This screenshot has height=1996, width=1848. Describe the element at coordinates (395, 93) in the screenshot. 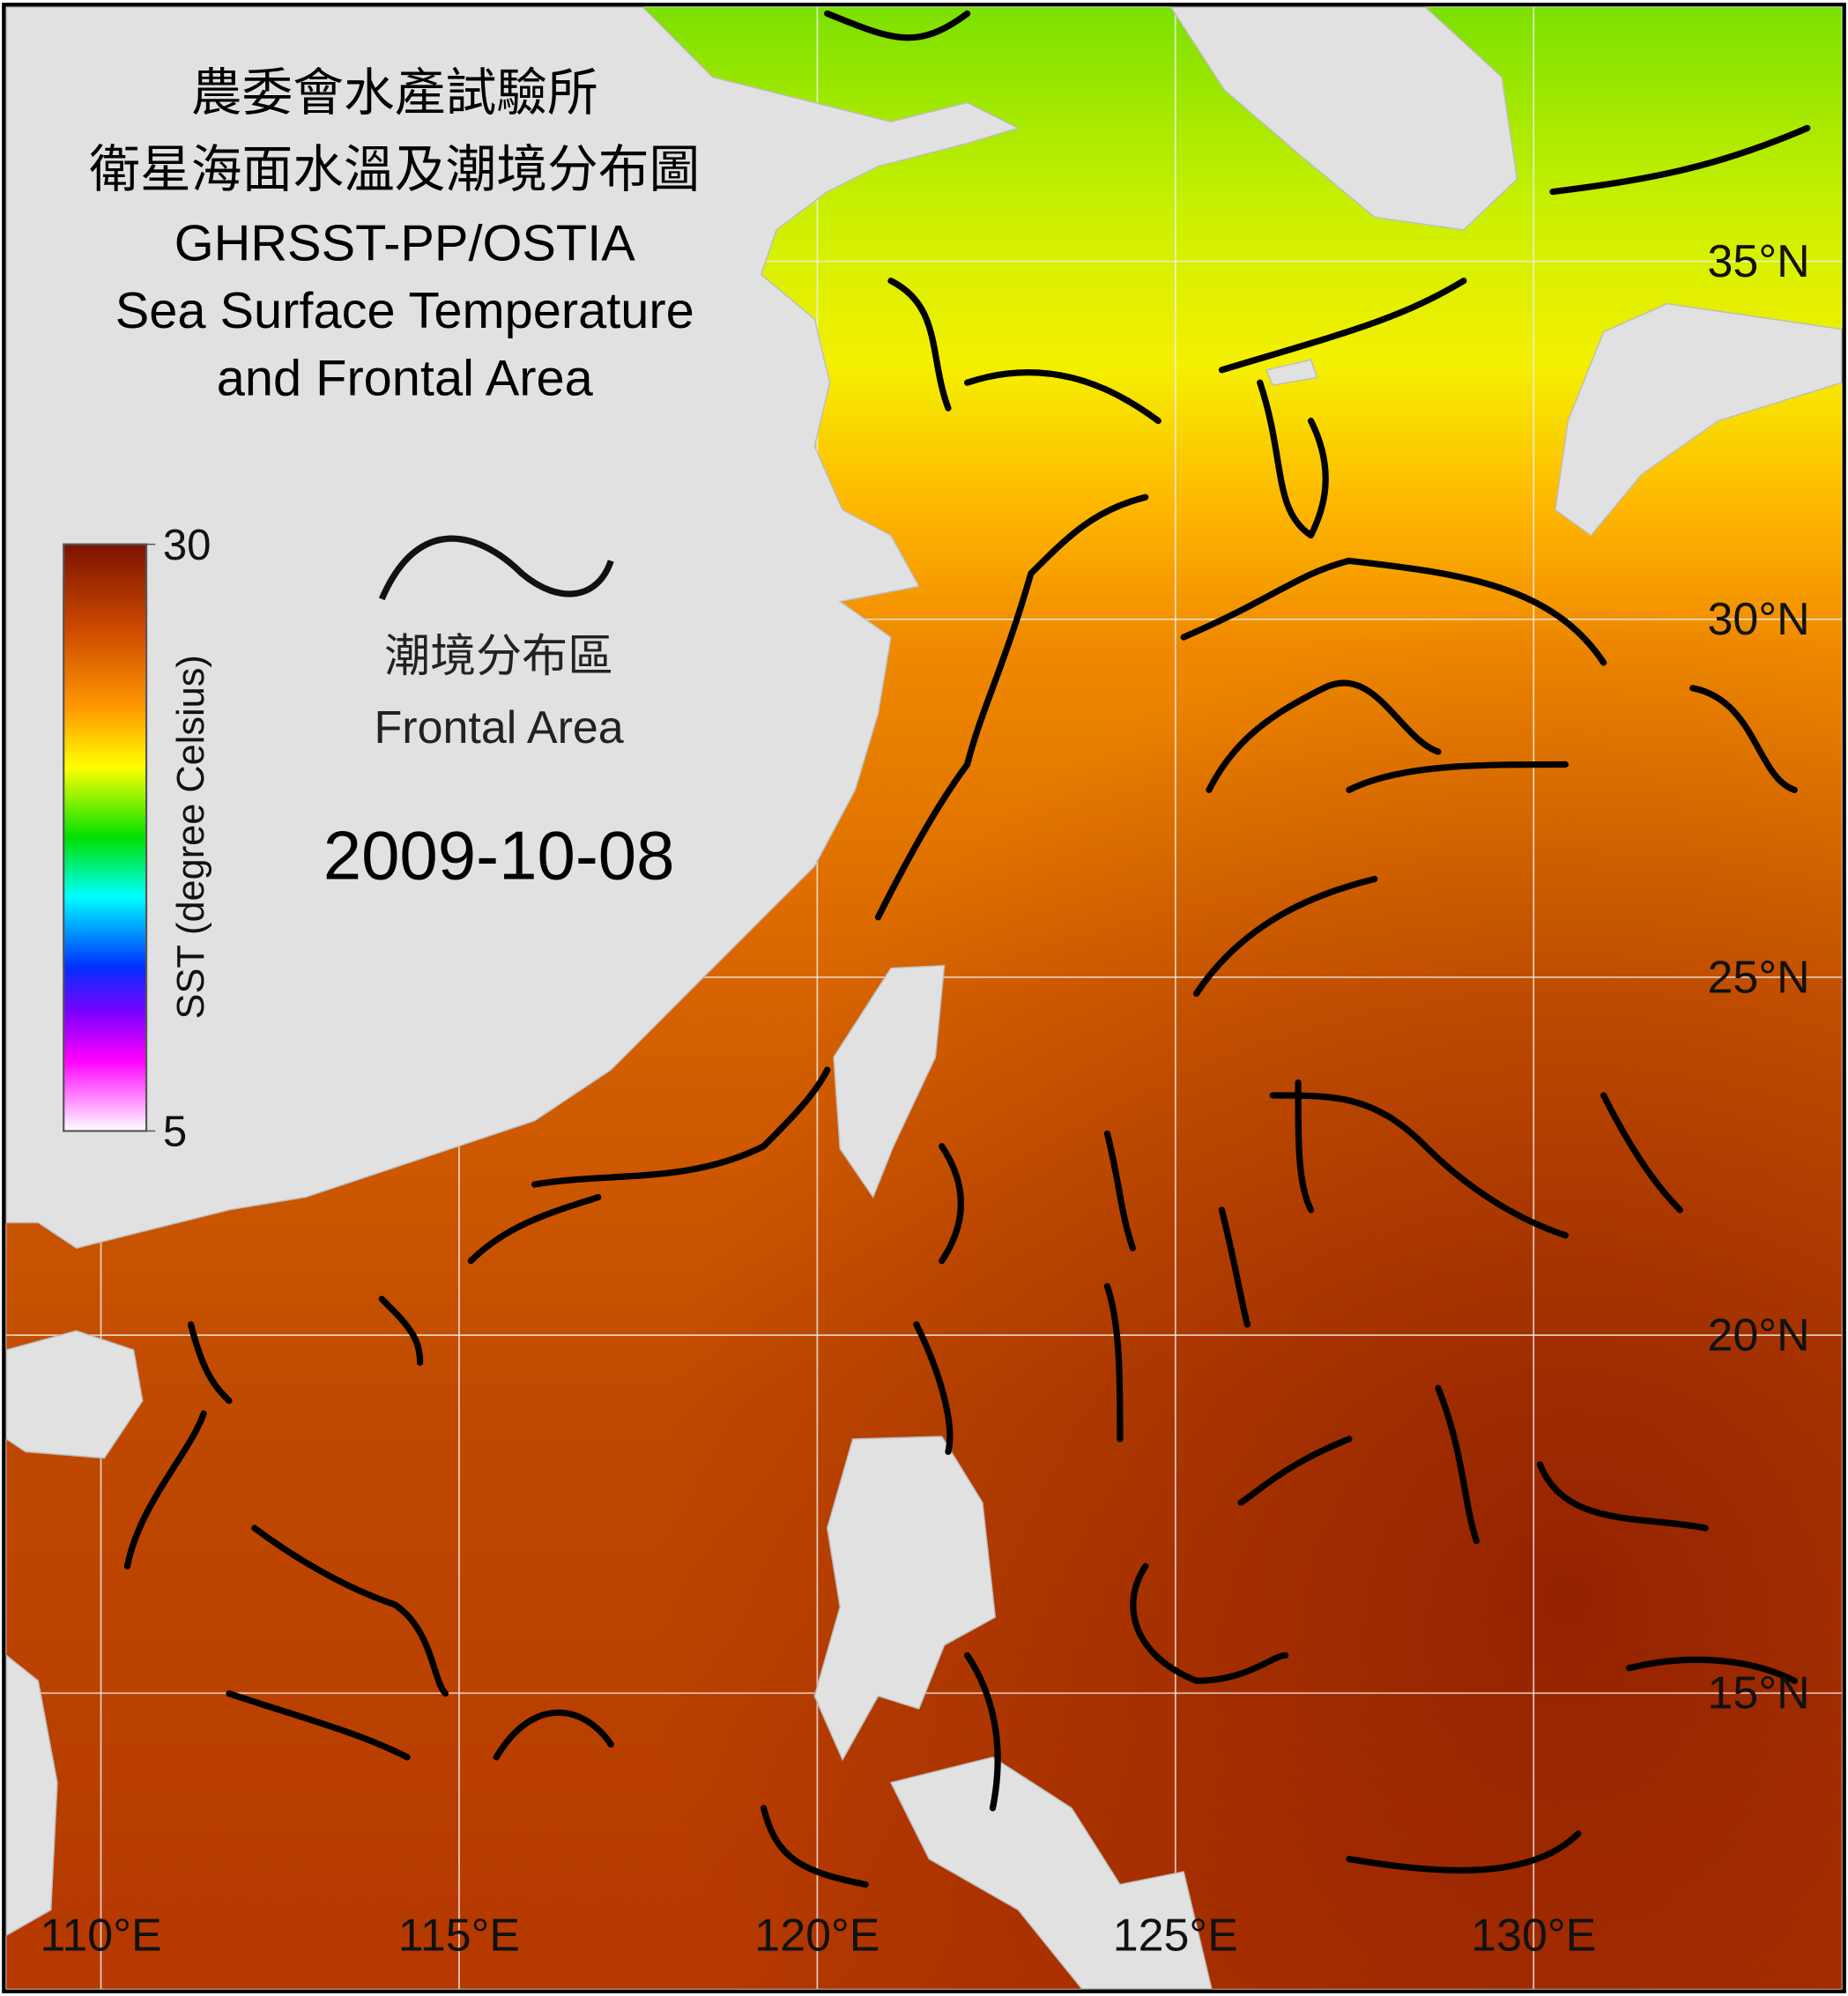

I see `title-zh: 農委會水產試驗所` at that location.